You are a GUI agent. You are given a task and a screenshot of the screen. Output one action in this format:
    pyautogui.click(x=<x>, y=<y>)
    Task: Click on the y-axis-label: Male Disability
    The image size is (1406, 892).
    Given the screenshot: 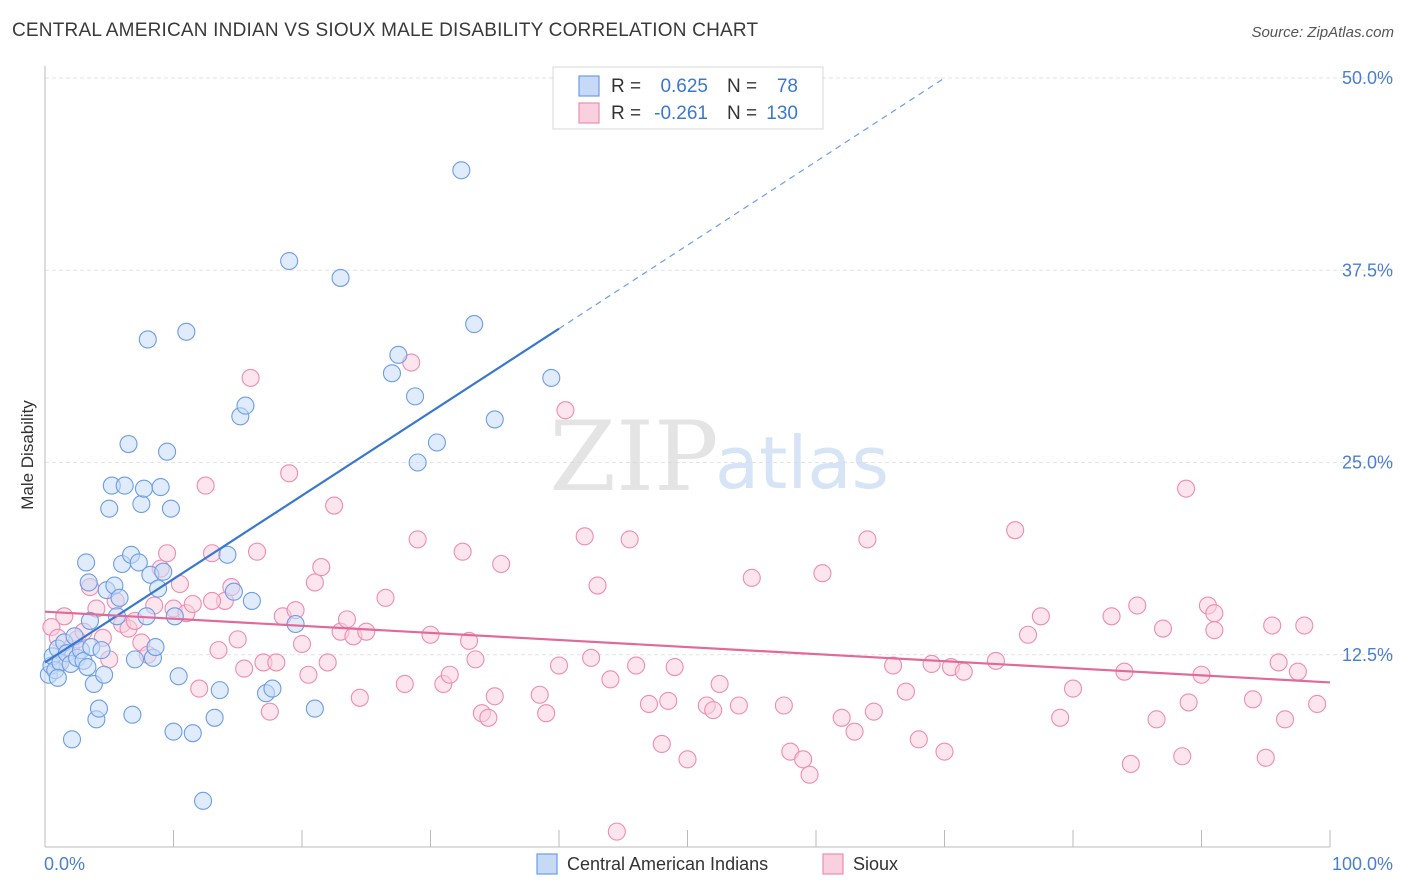 What is the action you would take?
    pyautogui.click(x=27, y=455)
    